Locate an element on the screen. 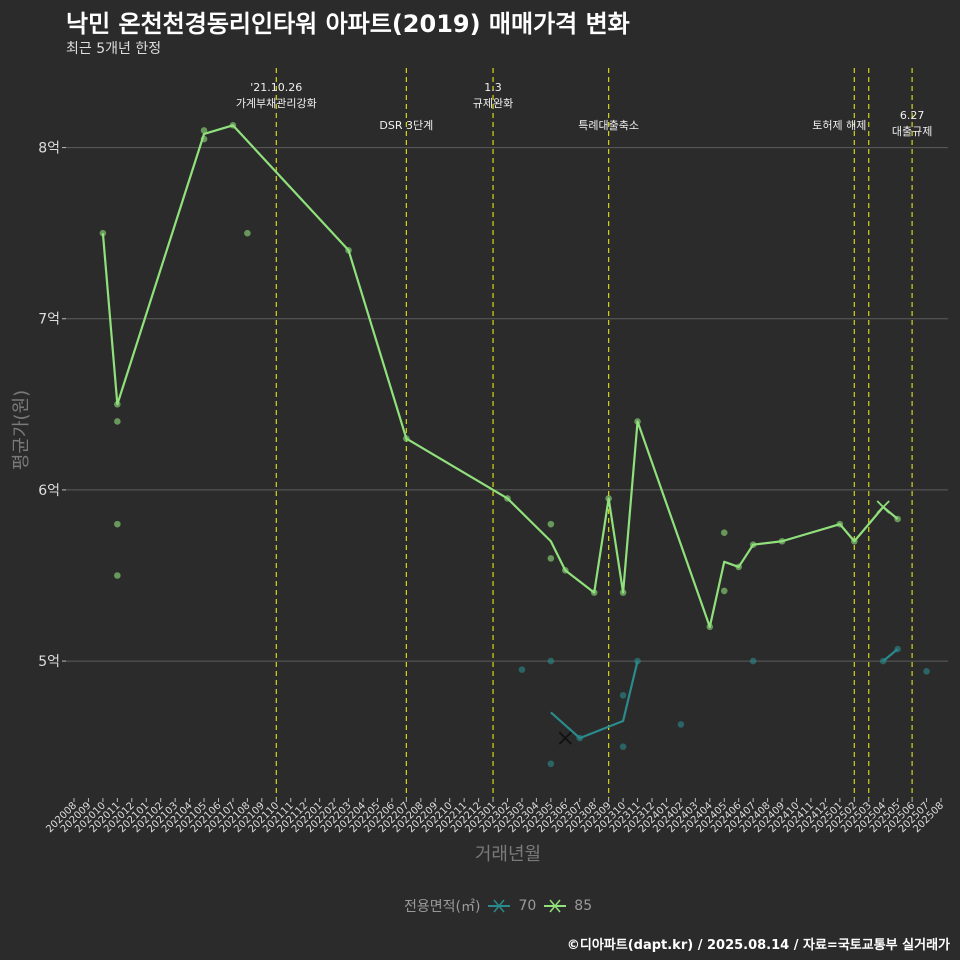  legend-key-85-icon is located at coordinates (555, 906).